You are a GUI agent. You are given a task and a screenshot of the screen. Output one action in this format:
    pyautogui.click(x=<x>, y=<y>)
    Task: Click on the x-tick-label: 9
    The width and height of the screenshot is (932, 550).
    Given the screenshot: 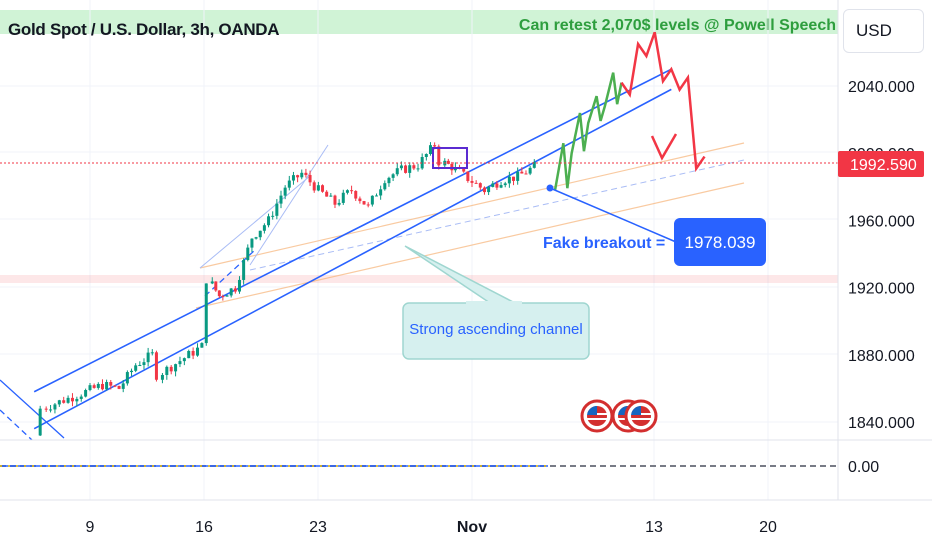 What is the action you would take?
    pyautogui.click(x=90, y=527)
    